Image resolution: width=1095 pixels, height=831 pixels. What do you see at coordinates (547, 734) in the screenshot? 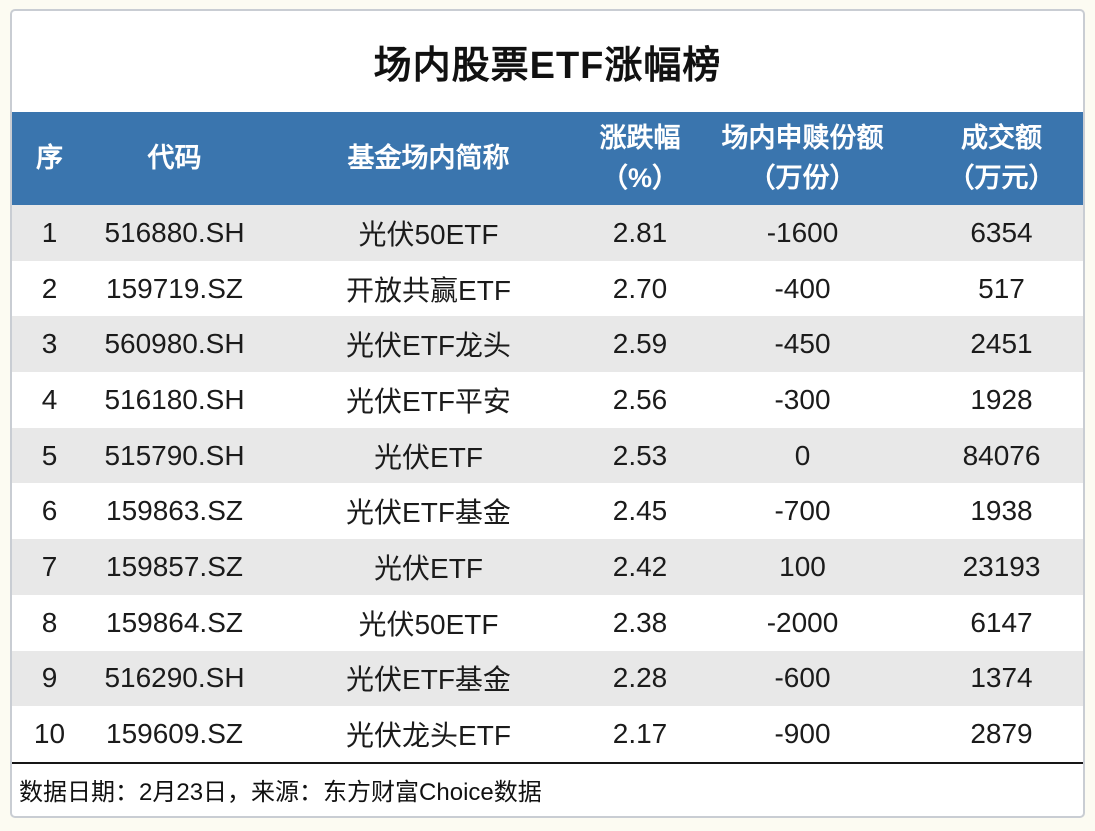
I see `table-row: 10 159609.SZ 光伏龙头ETF 2.17 -900 2879` at bounding box center [547, 734].